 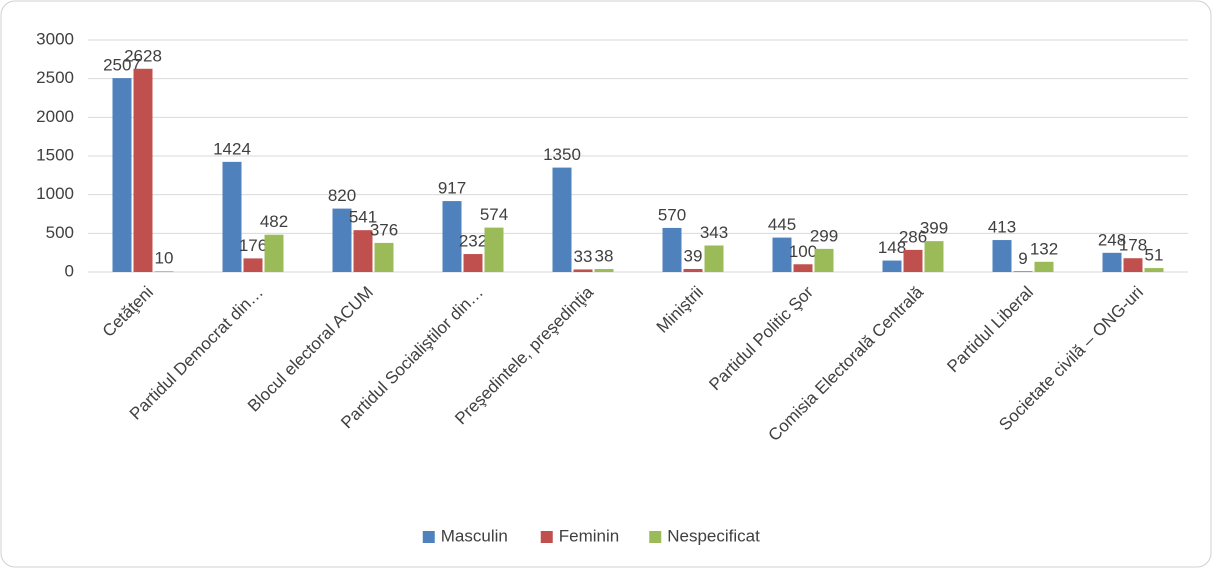 I want to click on data-label: 574, so click(x=494, y=214).